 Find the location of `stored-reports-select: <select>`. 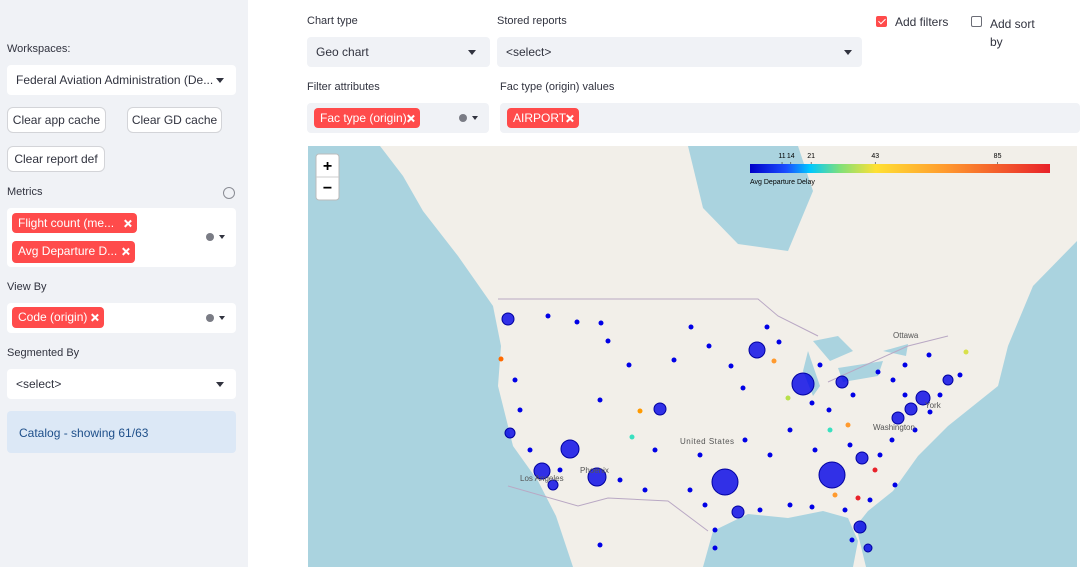

stored-reports-select: <select> is located at coordinates (679, 52).